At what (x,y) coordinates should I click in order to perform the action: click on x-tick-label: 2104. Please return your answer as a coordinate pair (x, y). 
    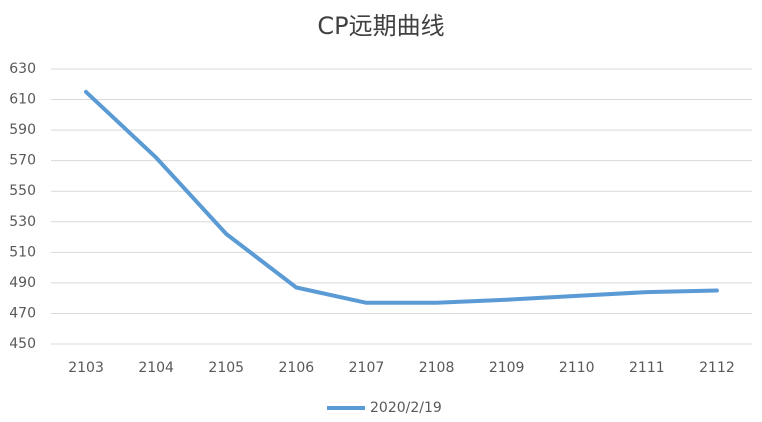
    Looking at the image, I should click on (156, 368).